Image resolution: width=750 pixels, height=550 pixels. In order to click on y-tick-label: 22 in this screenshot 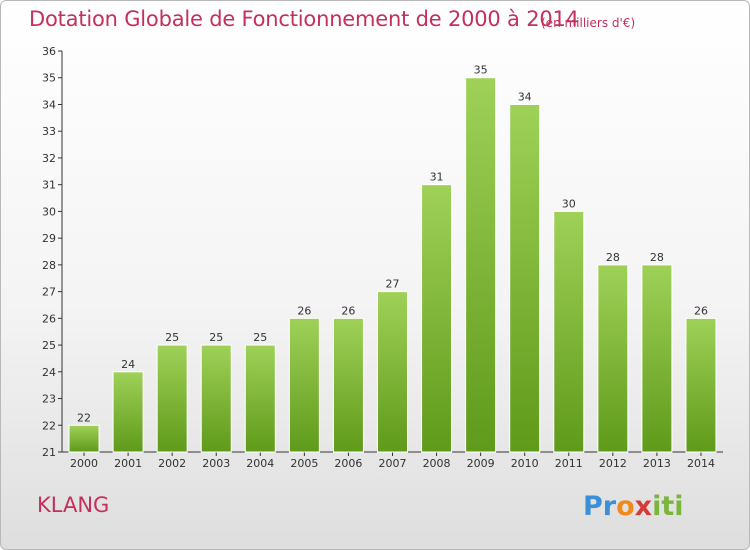, I will do `click(49, 425)`.